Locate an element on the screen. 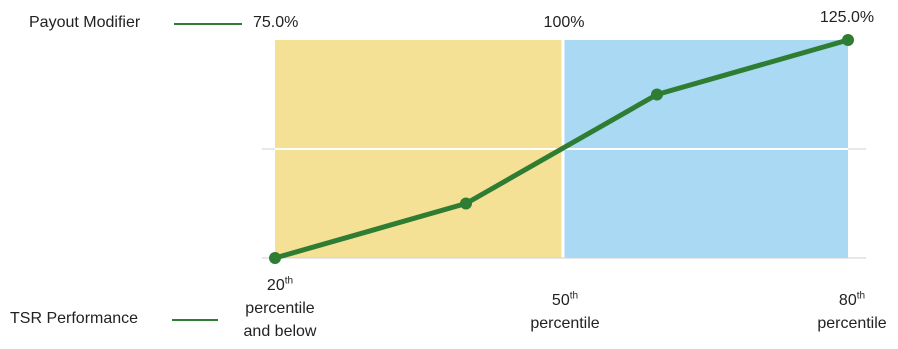  payout-label-max: 125.0% is located at coordinates (847, 17).